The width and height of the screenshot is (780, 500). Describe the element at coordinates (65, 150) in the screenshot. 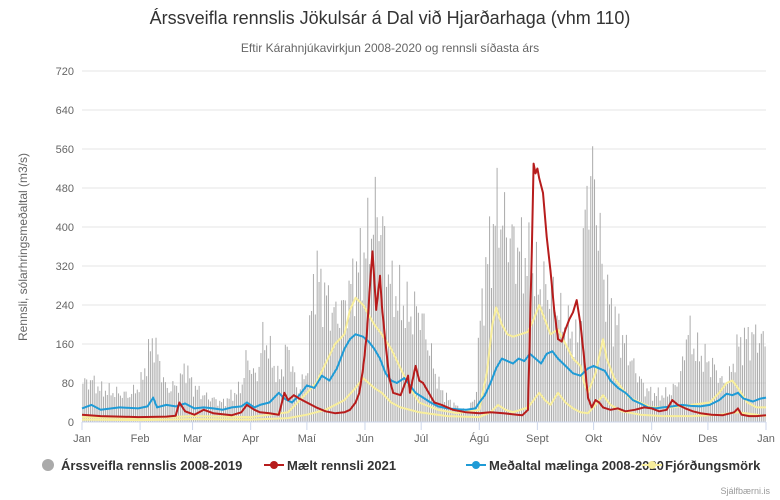

I see `y-tick-label: 560` at that location.